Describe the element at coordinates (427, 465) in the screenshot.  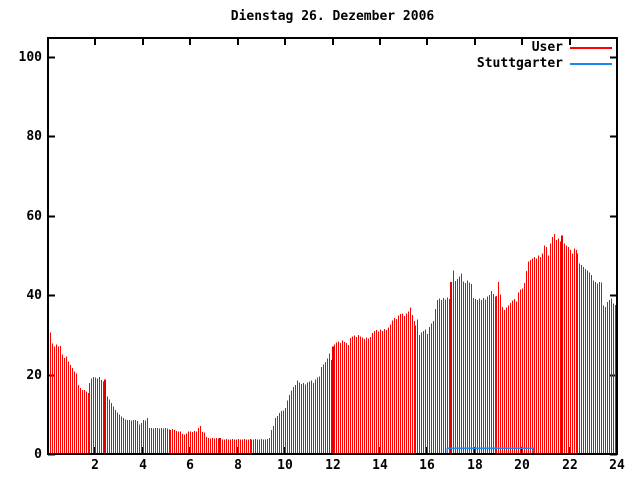
I see `x-tick-label: 16` at that location.